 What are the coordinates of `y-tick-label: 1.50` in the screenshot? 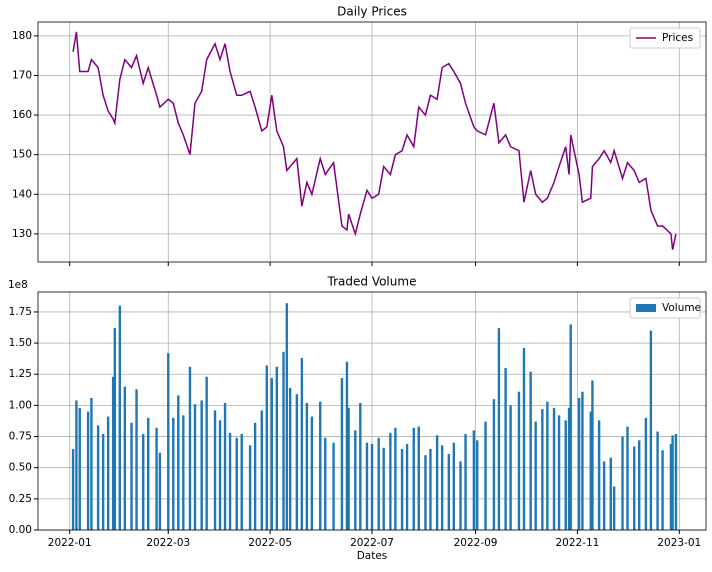 It's located at (20, 343).